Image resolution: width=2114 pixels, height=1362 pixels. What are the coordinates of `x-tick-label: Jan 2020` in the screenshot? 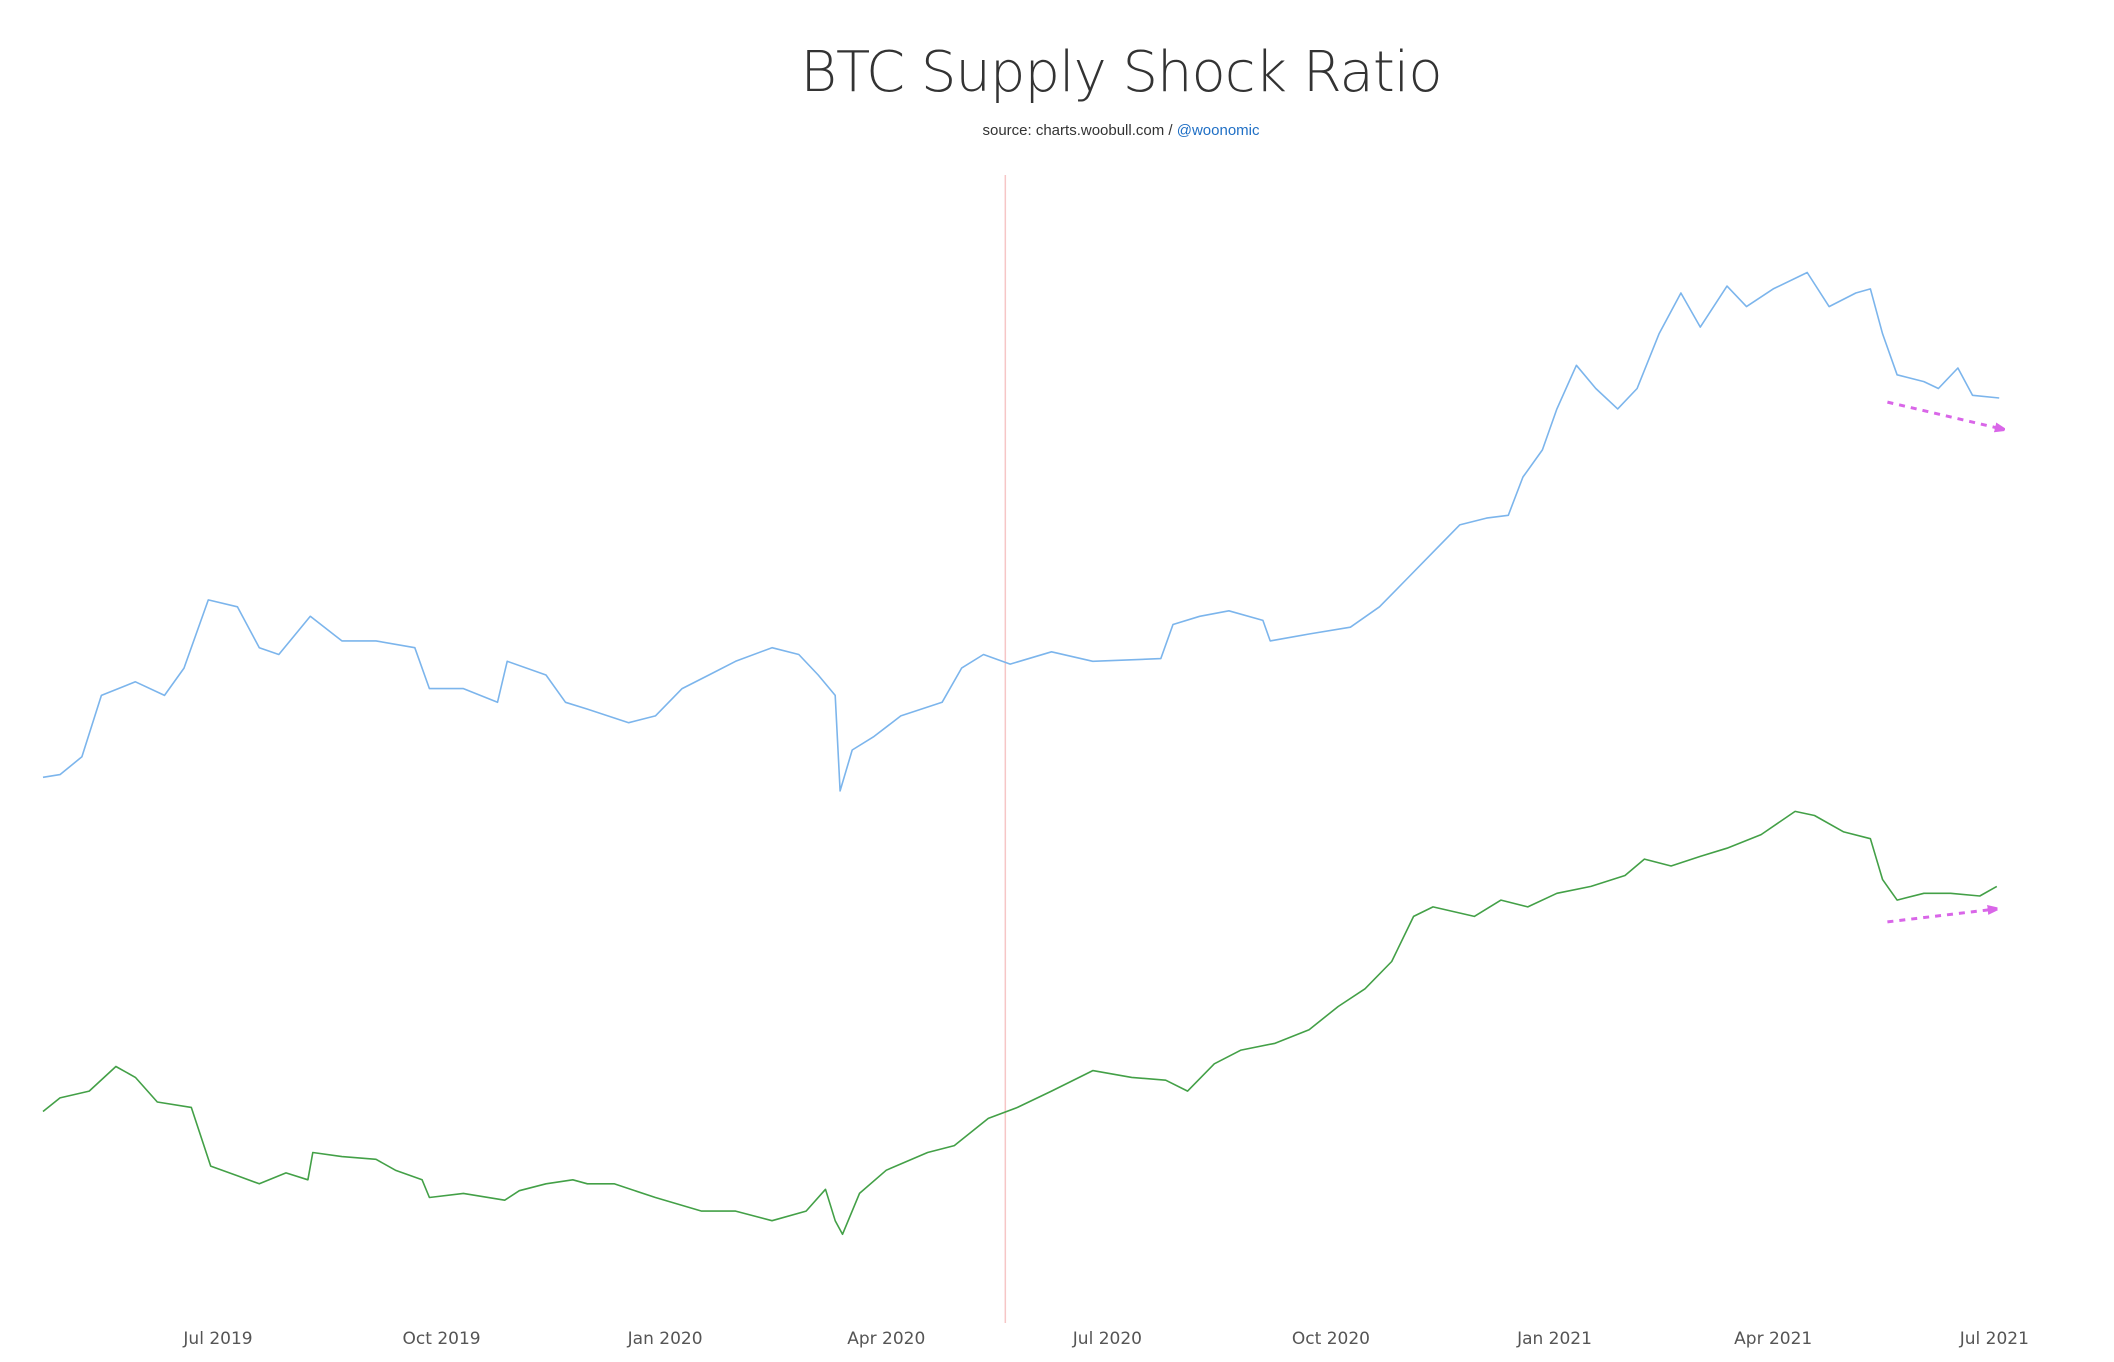 It's located at (665, 1339).